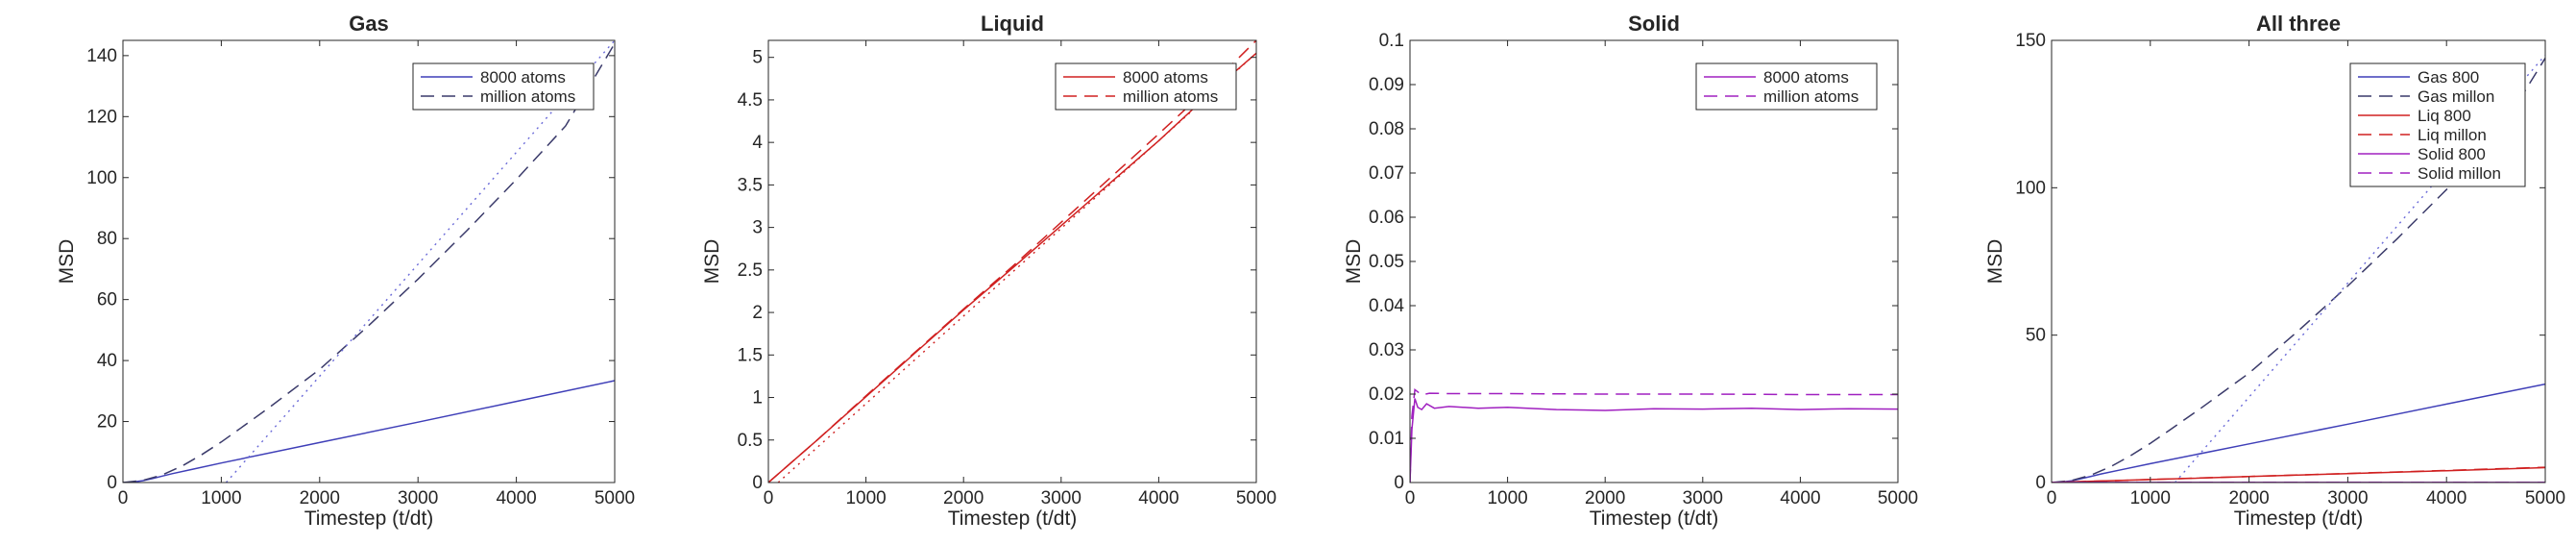 This screenshot has height=545, width=2576. Describe the element at coordinates (2452, 154) in the screenshot. I see `legend-entry: Solid 800` at that location.